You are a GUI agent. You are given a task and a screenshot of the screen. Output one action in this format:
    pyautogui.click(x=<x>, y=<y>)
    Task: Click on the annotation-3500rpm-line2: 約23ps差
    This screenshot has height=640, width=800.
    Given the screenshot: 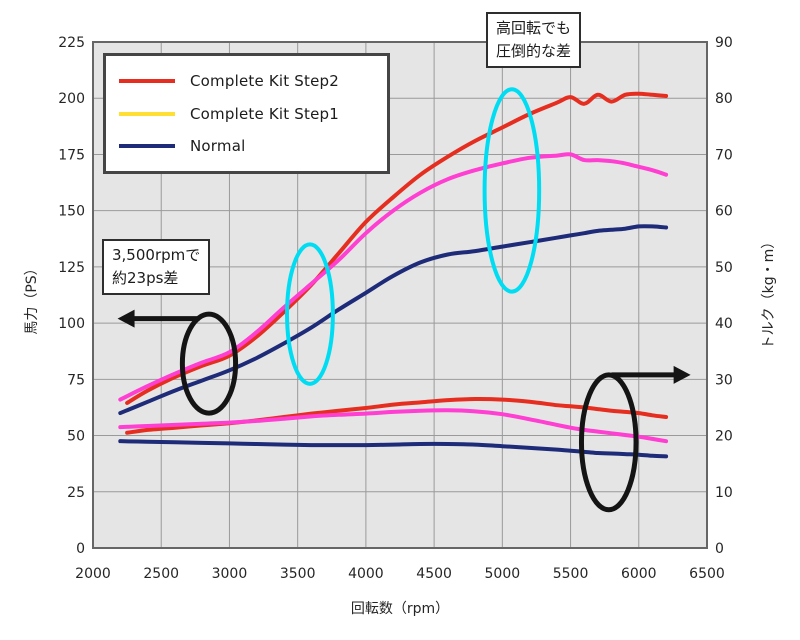 What is the action you would take?
    pyautogui.click(x=145, y=277)
    